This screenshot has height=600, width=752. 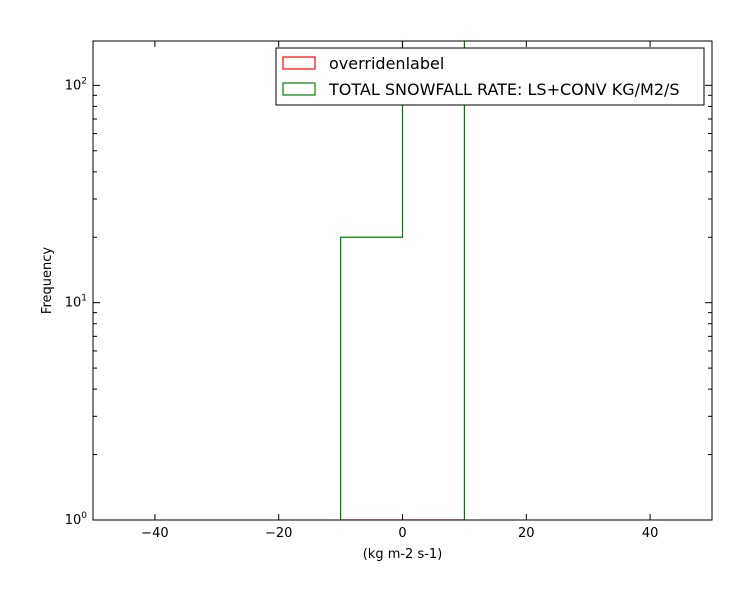 I want to click on series-1-step, so click(x=402, y=280).